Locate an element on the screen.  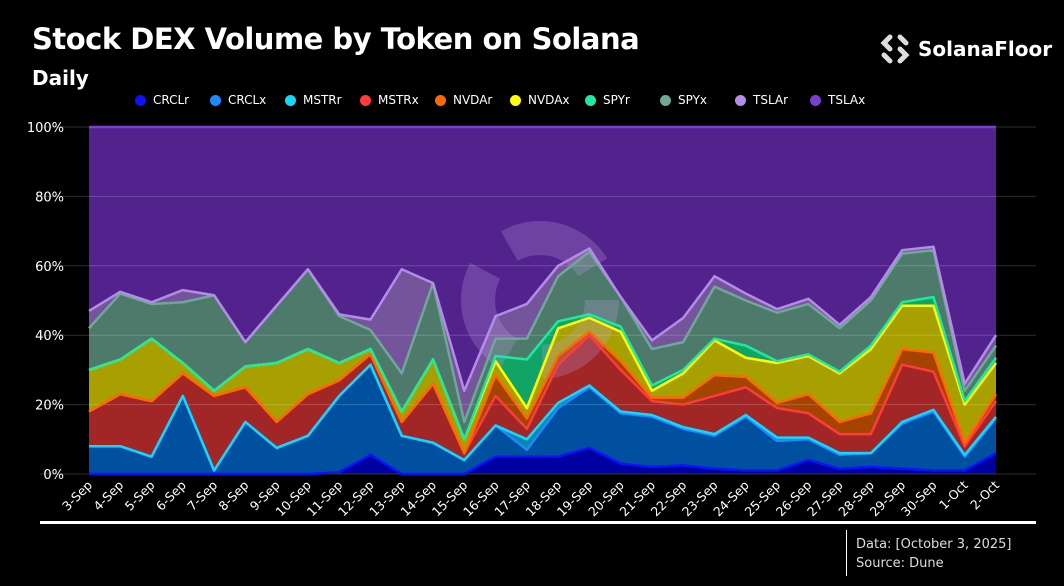
legend-item-nvdax: NVDAx is located at coordinates (547, 100).